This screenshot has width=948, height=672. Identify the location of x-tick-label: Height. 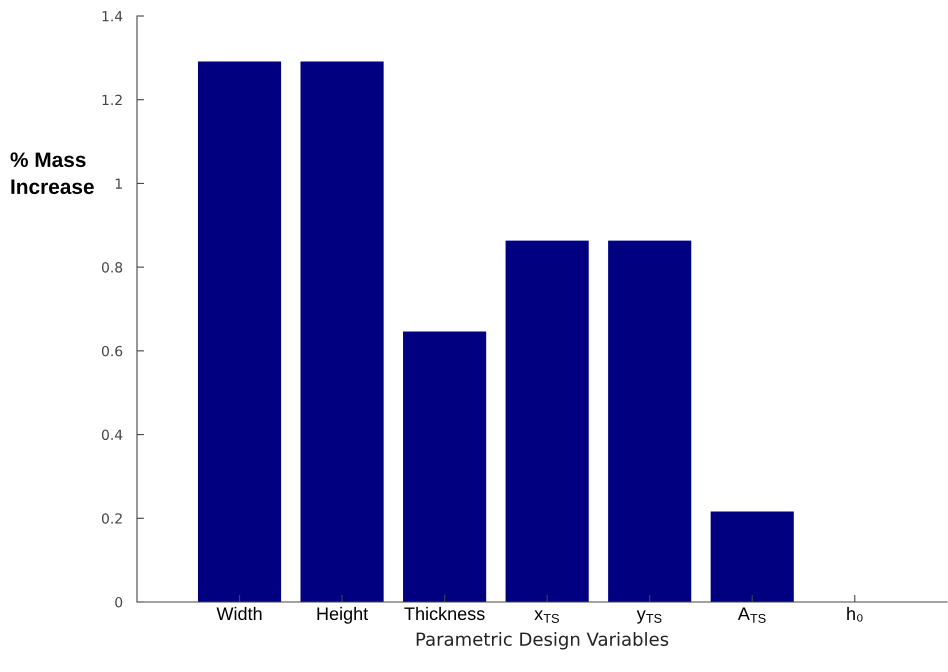
(342, 615).